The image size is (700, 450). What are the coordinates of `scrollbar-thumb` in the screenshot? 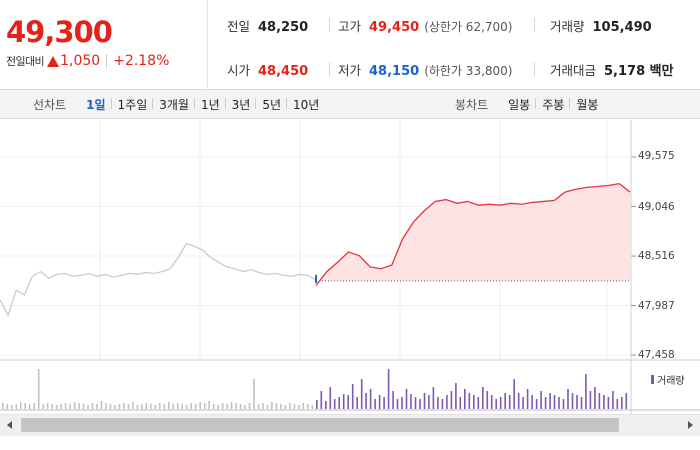 It's located at (320, 425).